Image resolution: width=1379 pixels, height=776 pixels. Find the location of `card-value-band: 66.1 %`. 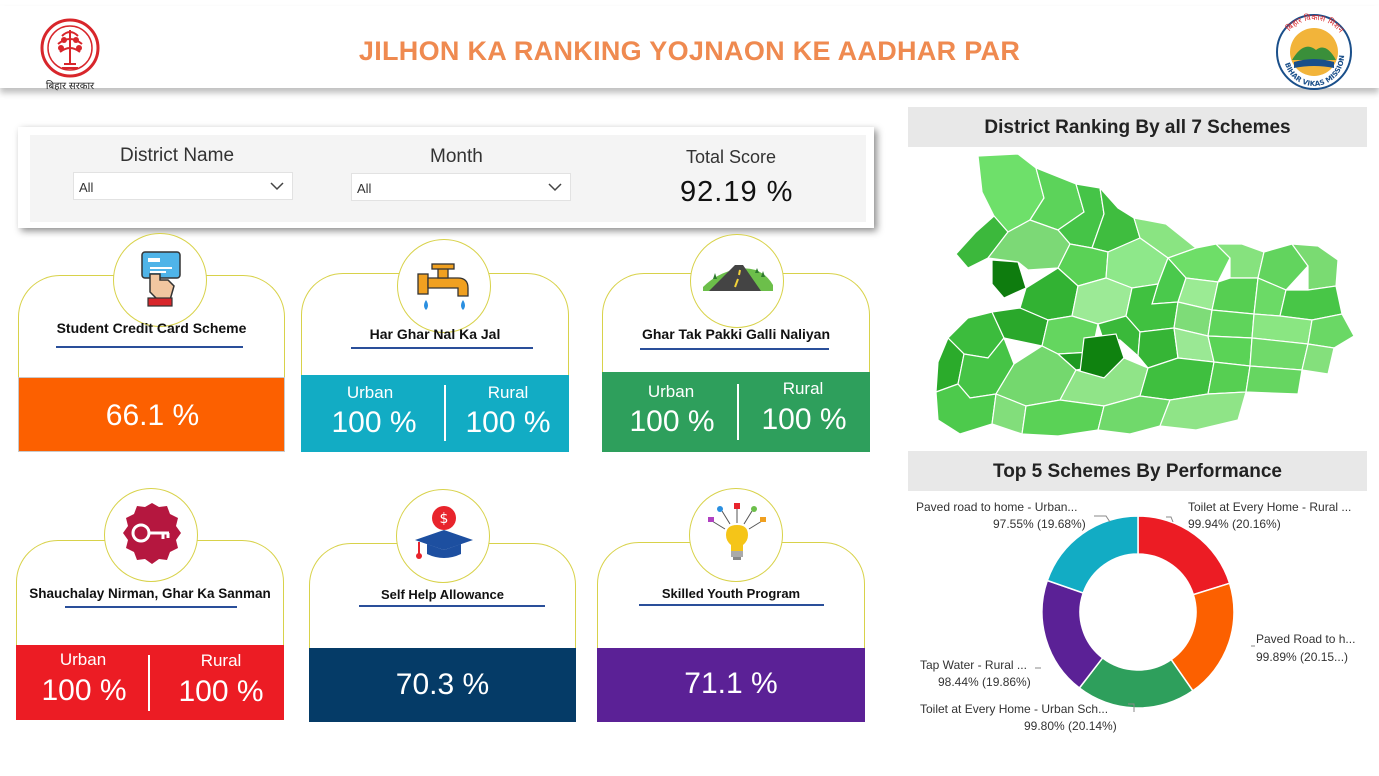

card-value-band: 66.1 % is located at coordinates (151, 414).